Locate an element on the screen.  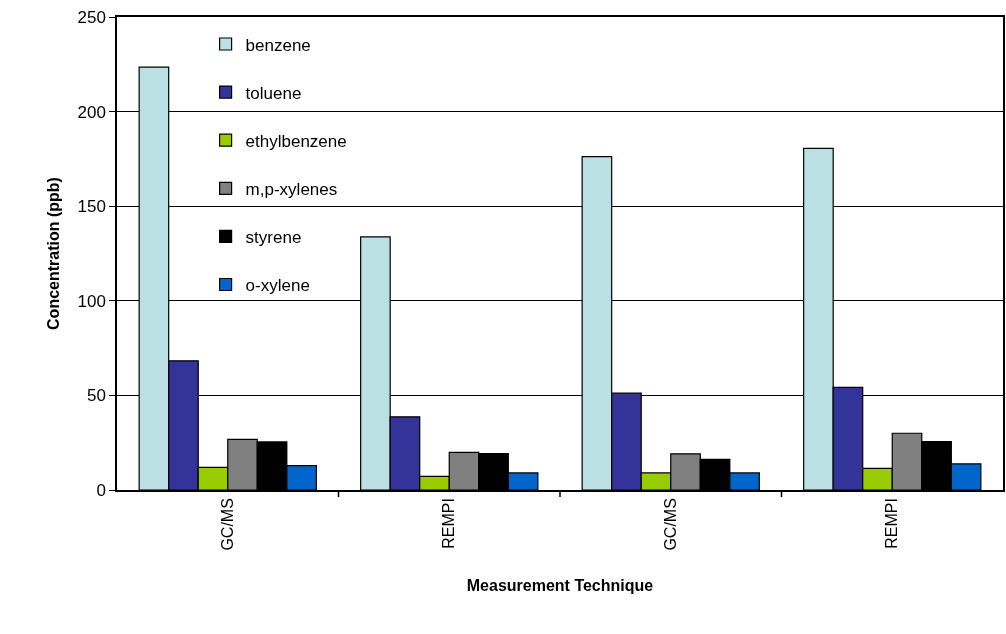
x-axis-title: Measurement Technique is located at coordinates (560, 585).